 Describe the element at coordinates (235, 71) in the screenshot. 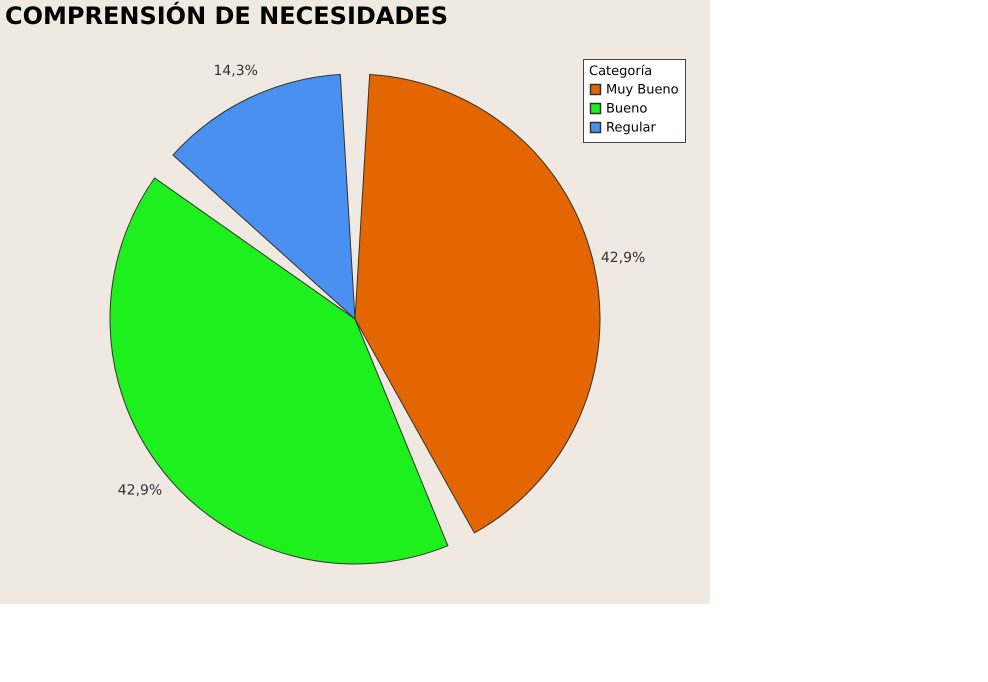

I see `data-label: 14,3%` at that location.